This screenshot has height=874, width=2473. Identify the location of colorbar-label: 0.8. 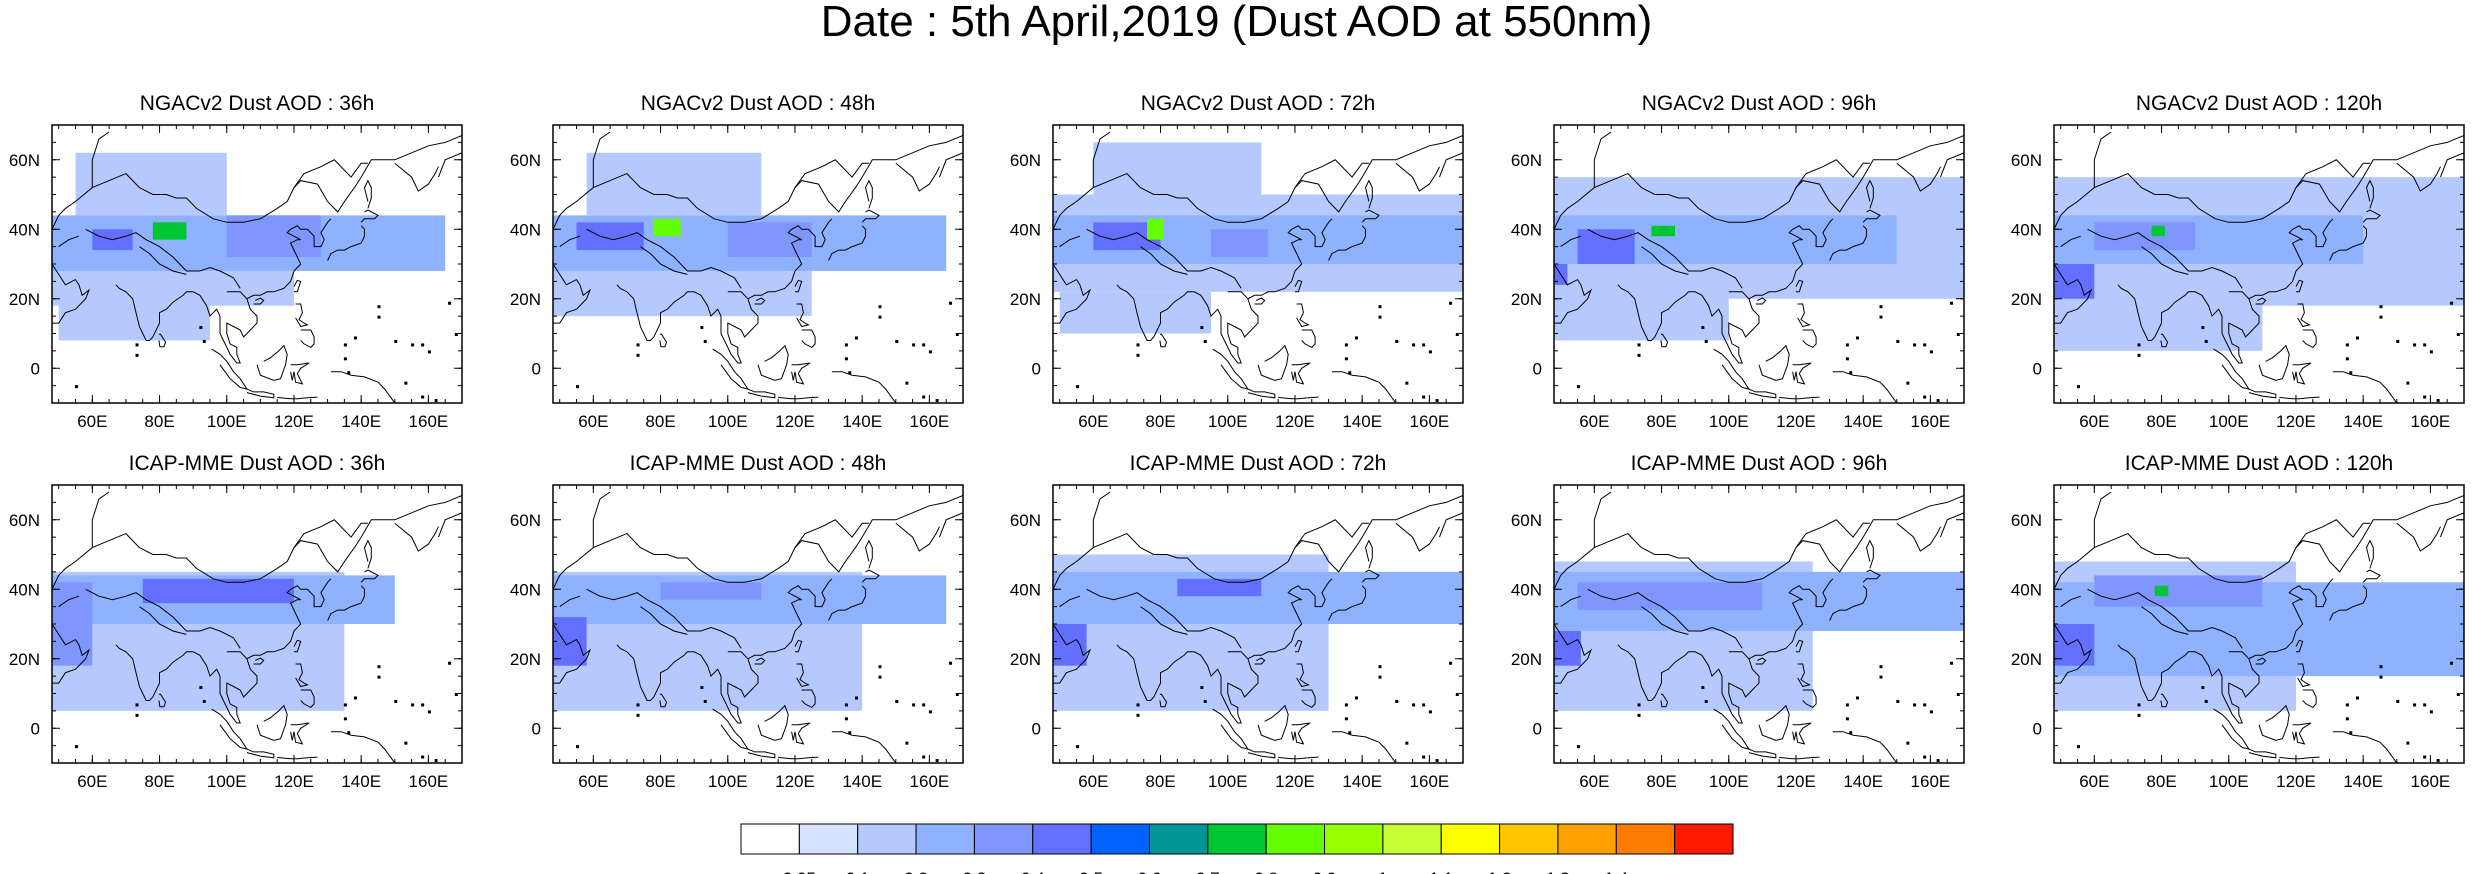
(1266, 871).